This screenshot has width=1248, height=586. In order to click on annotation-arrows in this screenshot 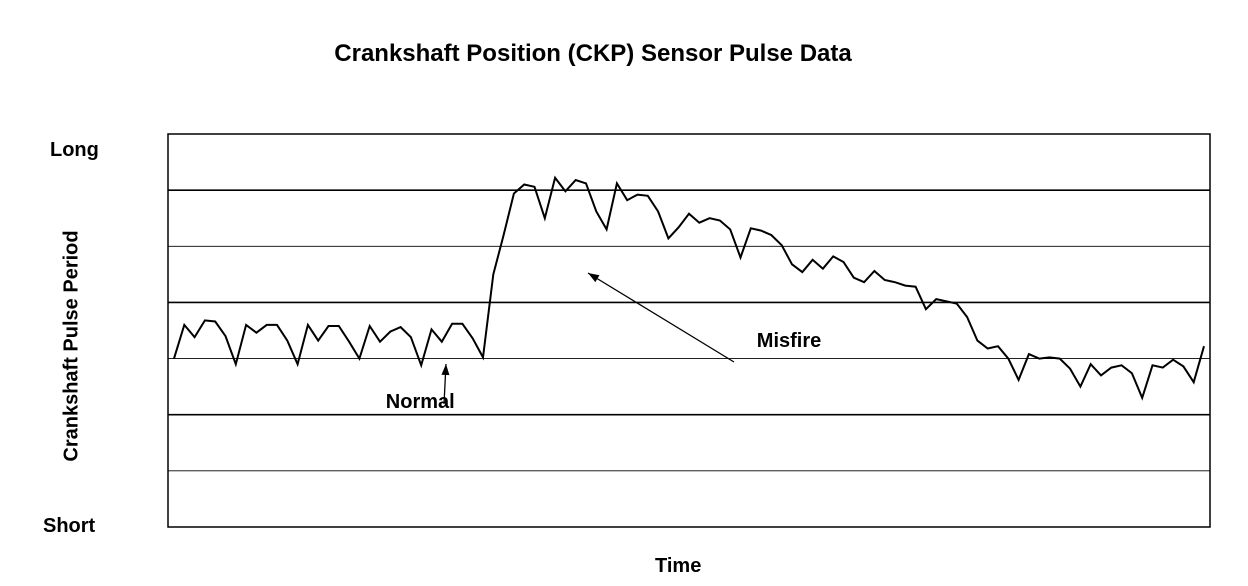, I will do `click(588, 338)`.